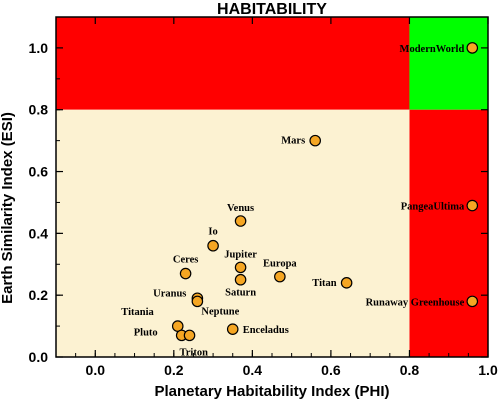  Describe the element at coordinates (240, 208) in the screenshot. I see `label-venus: Venus` at that location.